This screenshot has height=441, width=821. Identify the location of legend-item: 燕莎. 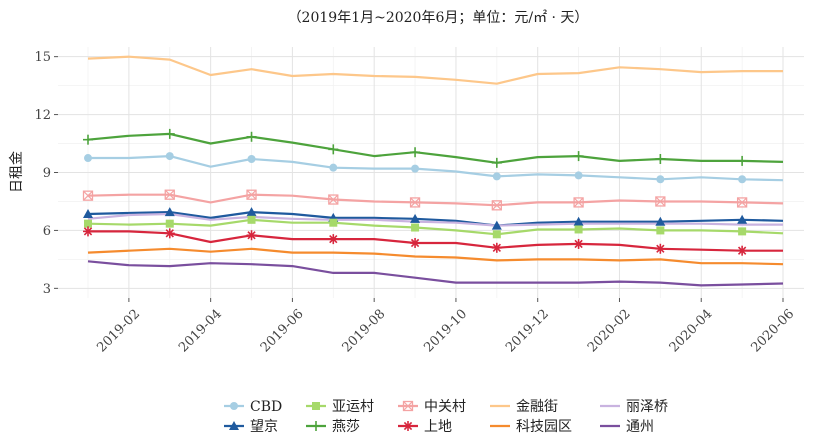
(333, 427).